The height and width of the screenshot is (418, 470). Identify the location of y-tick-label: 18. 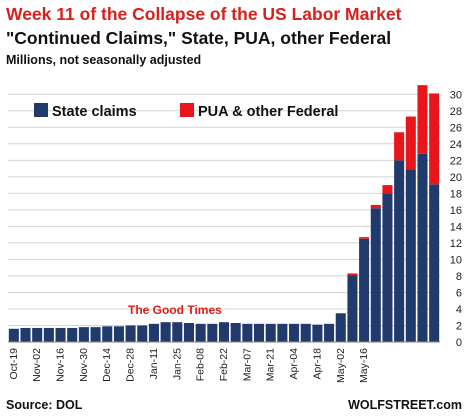
(456, 194).